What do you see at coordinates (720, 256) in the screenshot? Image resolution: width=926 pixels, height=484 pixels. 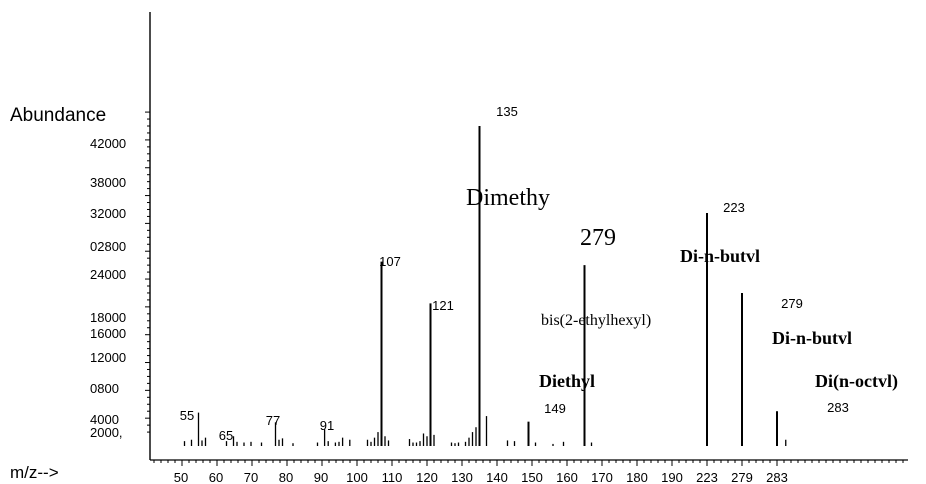 I see `annotation-dibutyl-1: Di-n-butvl` at bounding box center [720, 256].